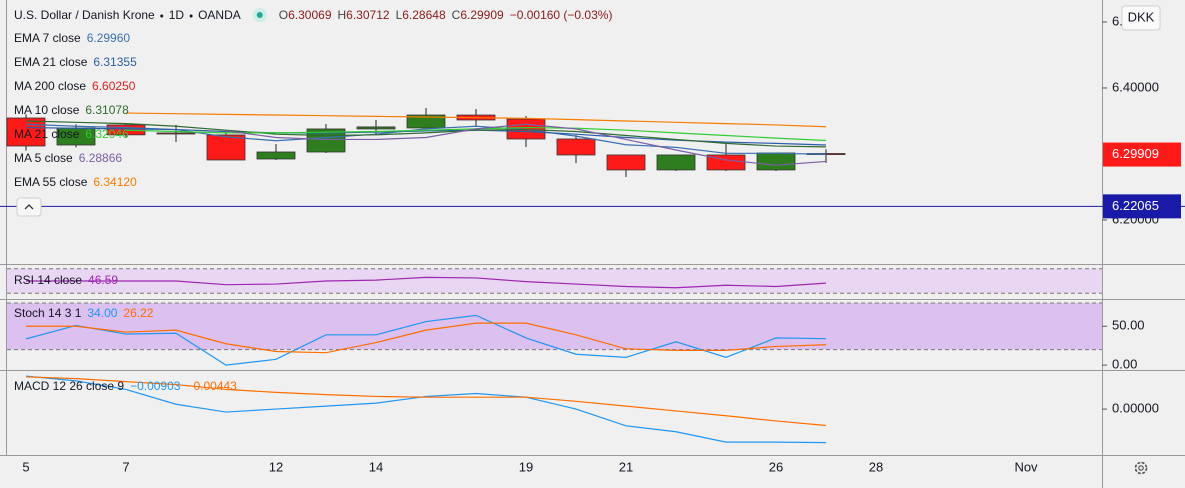 This screenshot has height=488, width=1185. What do you see at coordinates (526, 466) in the screenshot?
I see `x-tick-label: 19` at bounding box center [526, 466].